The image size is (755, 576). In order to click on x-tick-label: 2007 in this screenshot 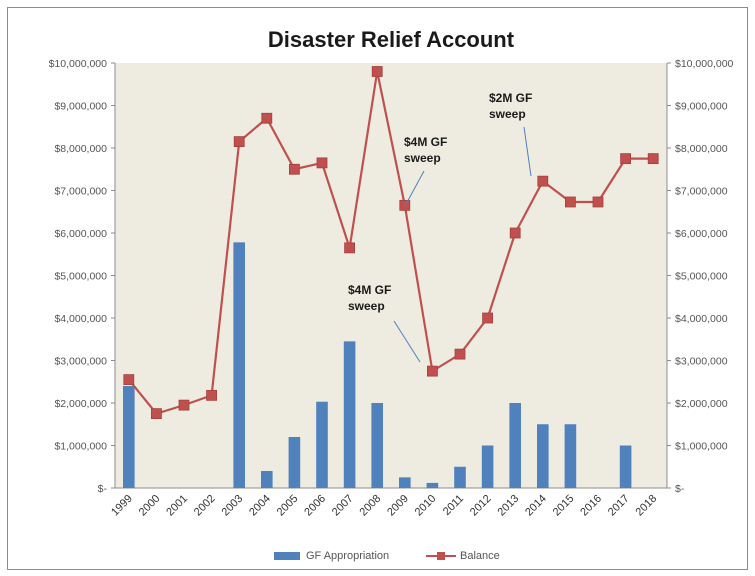, I will do `click(343, 506)`.